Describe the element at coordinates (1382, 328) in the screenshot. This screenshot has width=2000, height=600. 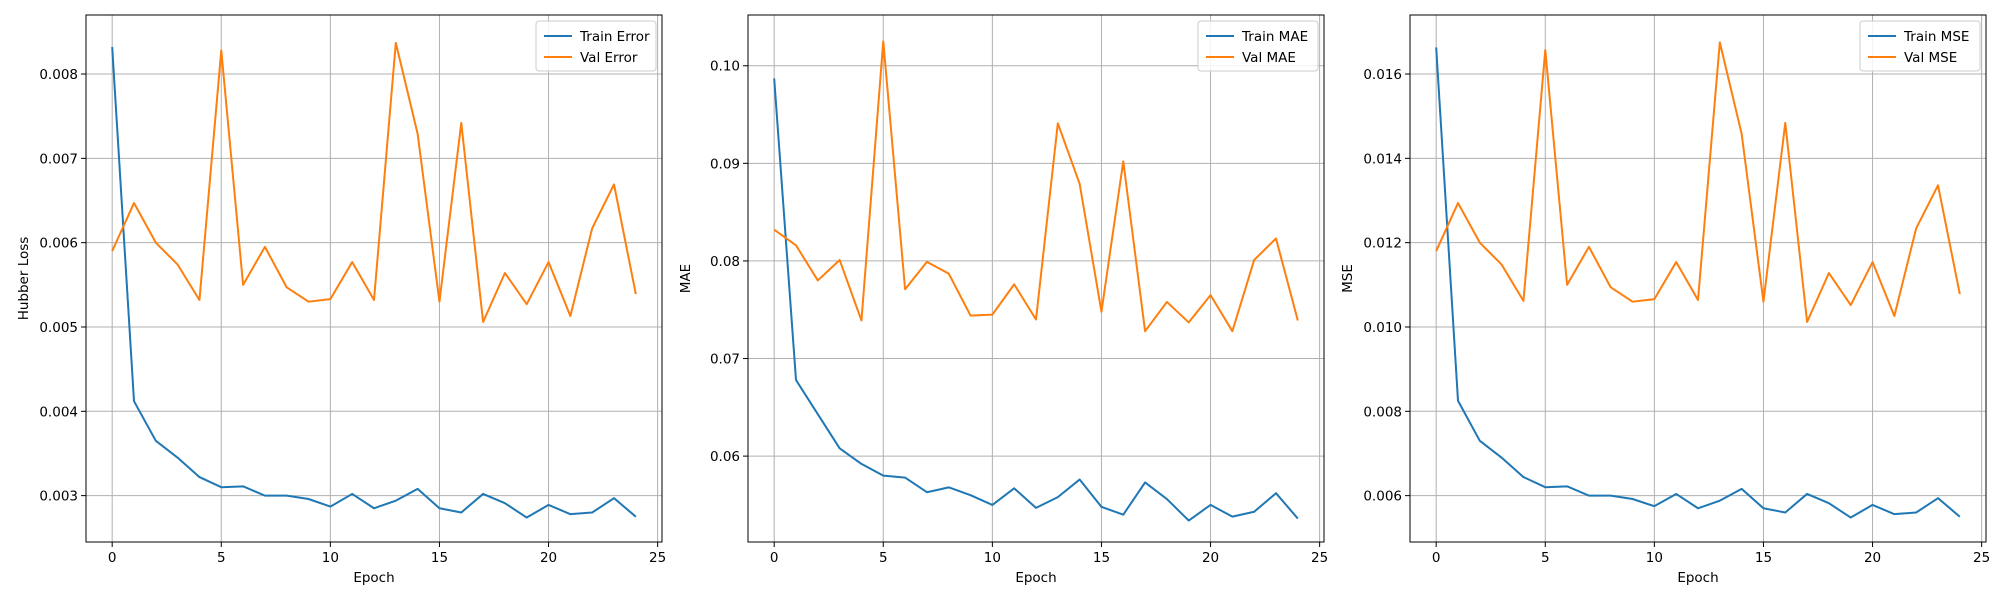
I see `y-tick-label: 0.010` at that location.